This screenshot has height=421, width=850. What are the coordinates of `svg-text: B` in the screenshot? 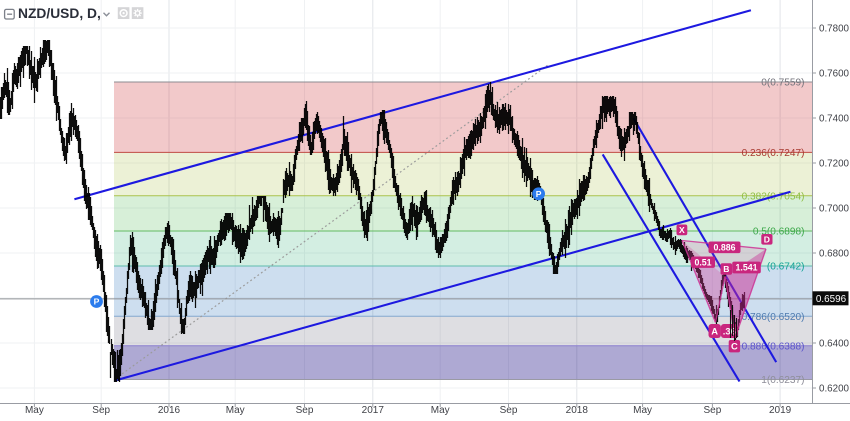 It's located at (726, 269).